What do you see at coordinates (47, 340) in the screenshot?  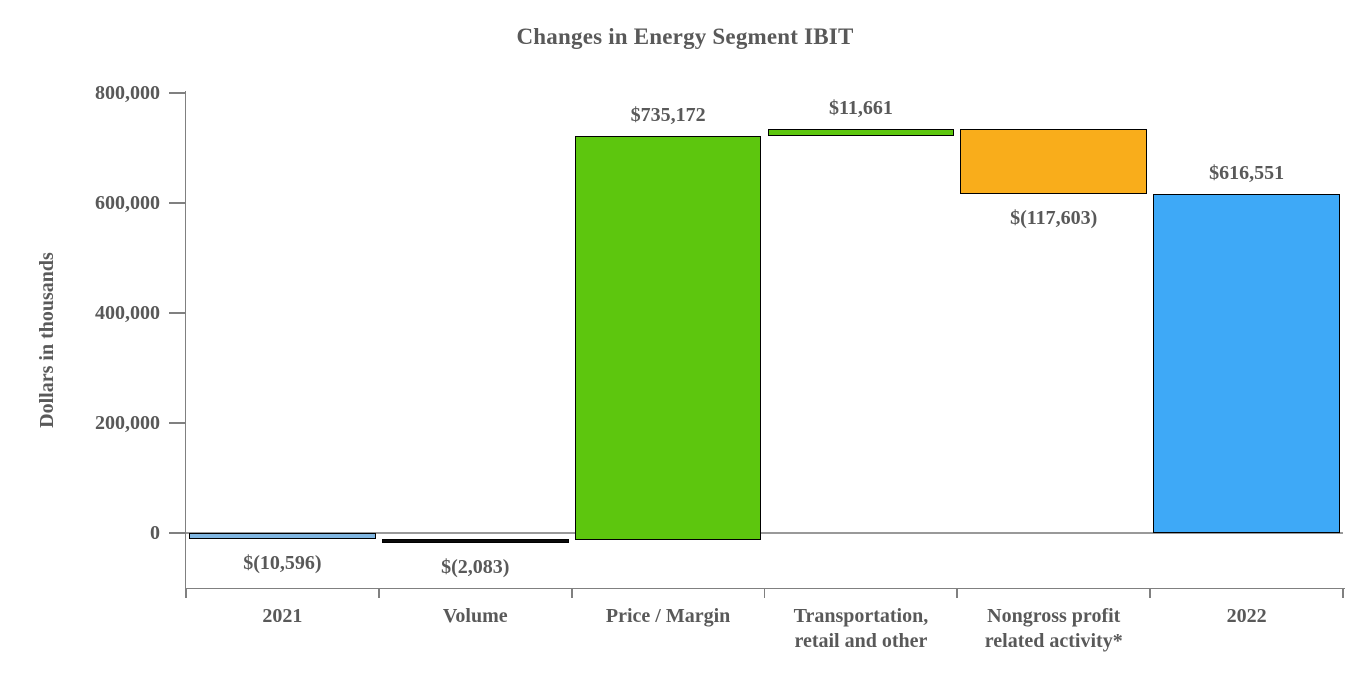 I see `y-axis-title: Dollars in thousands` at bounding box center [47, 340].